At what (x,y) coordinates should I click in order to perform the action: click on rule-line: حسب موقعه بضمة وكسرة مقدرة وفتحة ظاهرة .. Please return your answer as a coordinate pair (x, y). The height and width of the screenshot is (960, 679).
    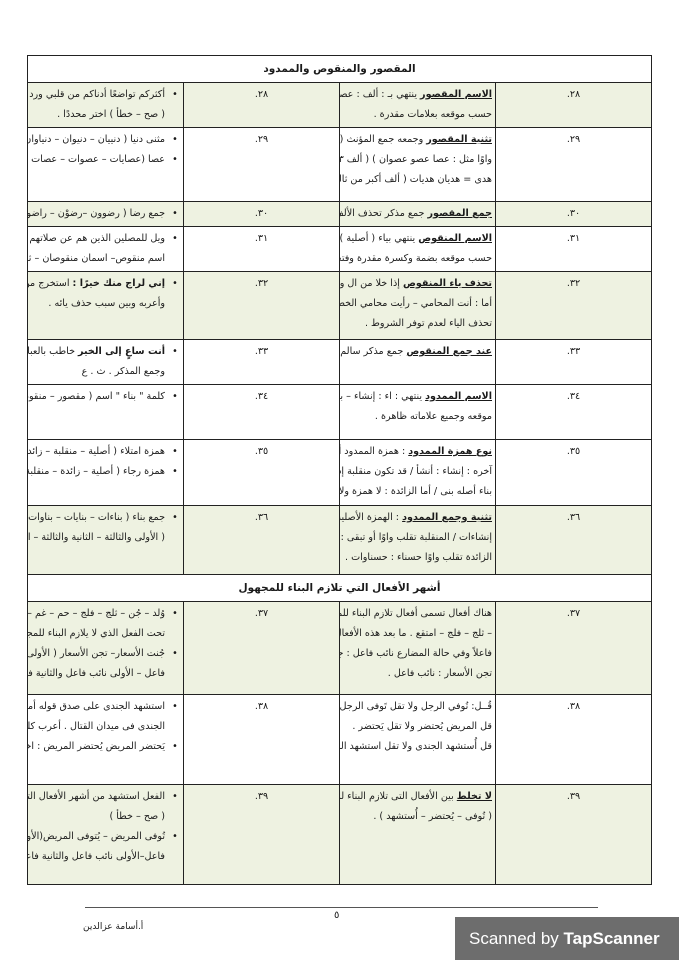
    Looking at the image, I should click on (417, 259).